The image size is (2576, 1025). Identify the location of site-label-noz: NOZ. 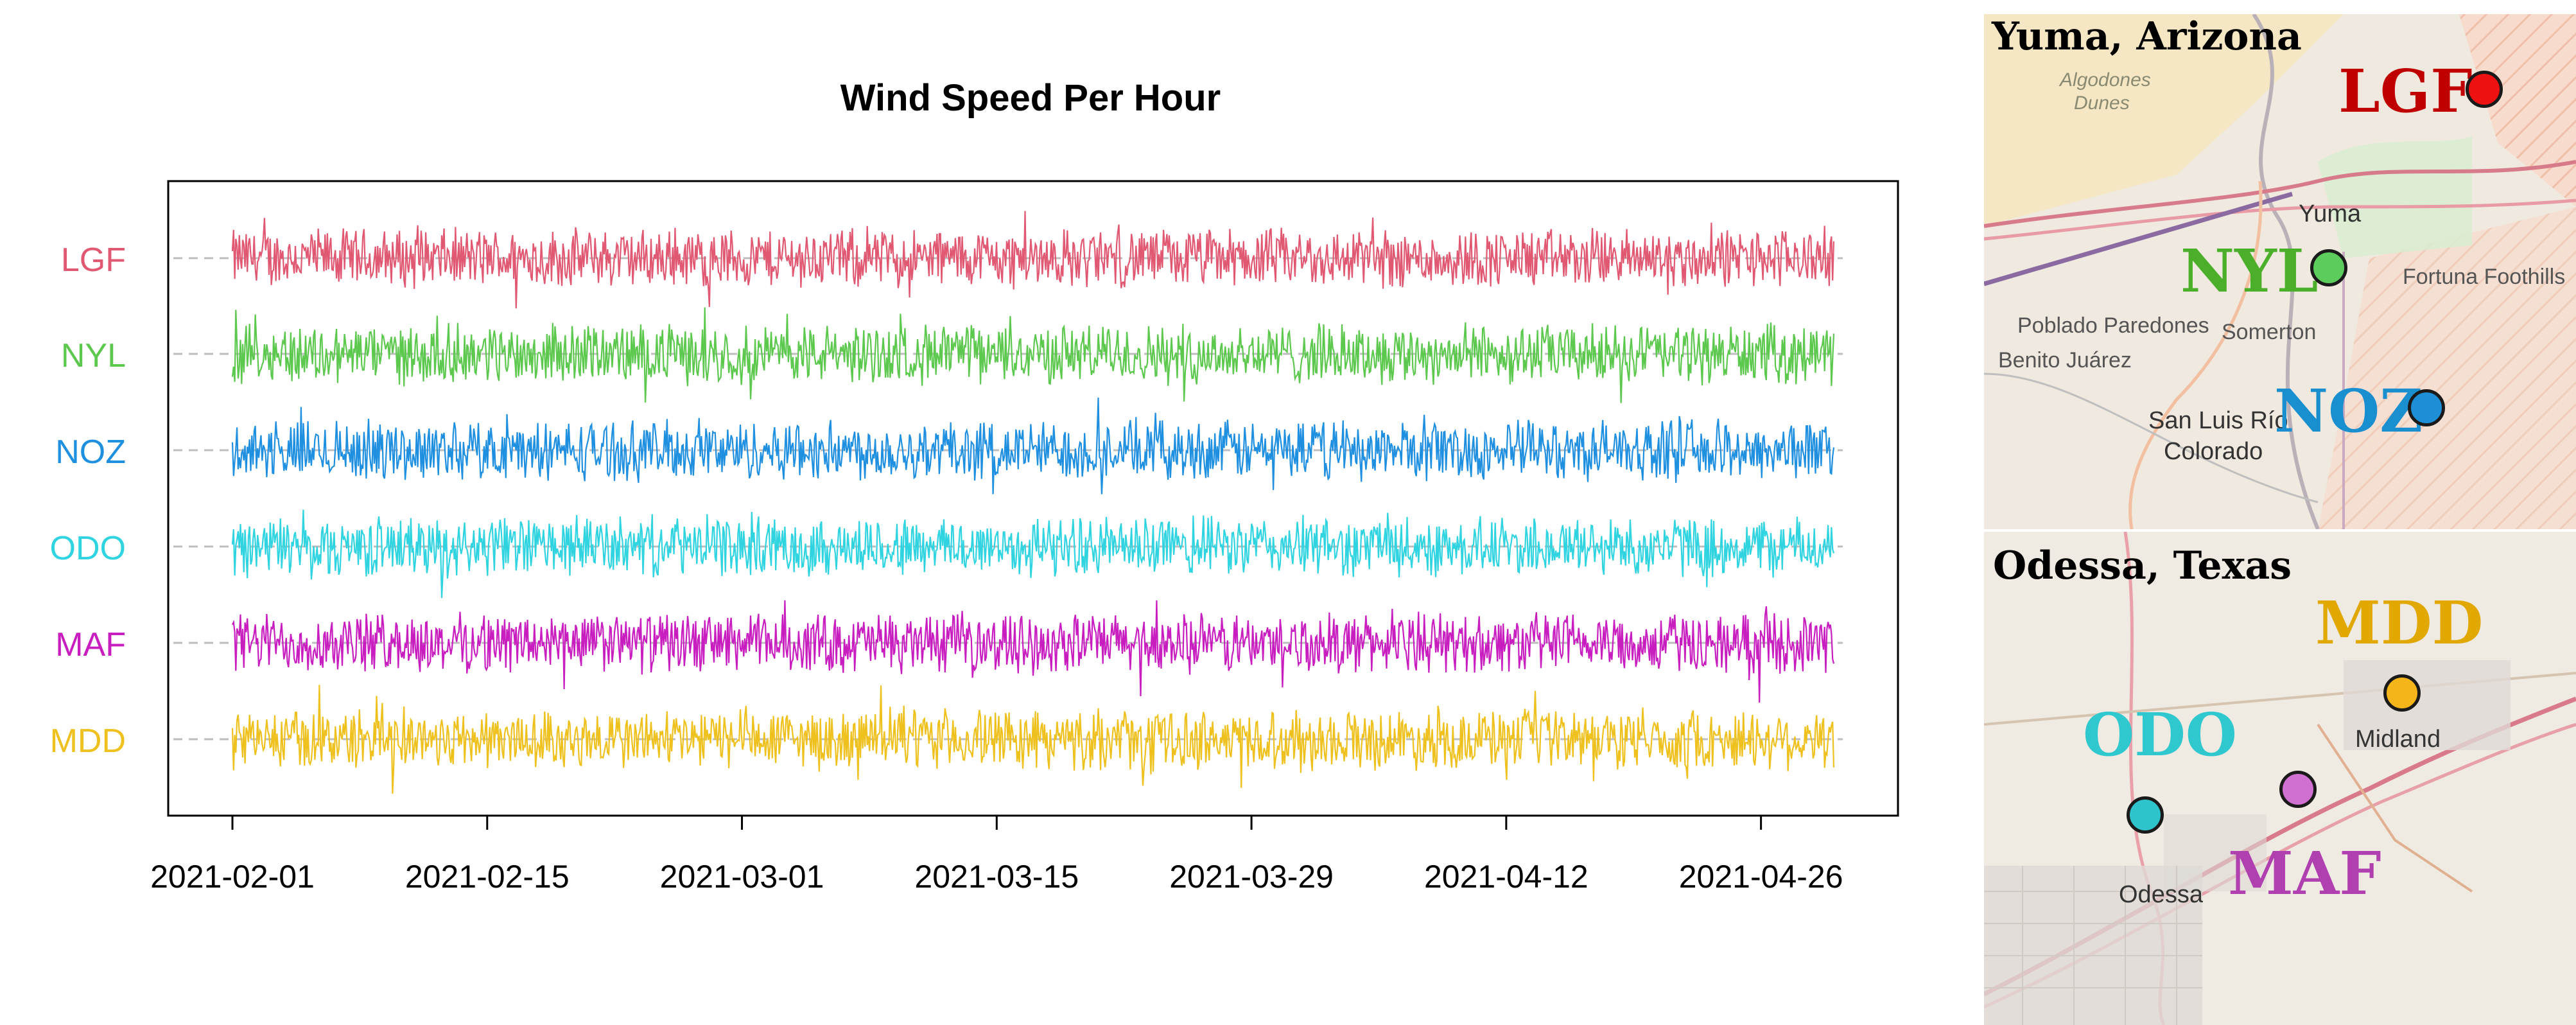
(2348, 411).